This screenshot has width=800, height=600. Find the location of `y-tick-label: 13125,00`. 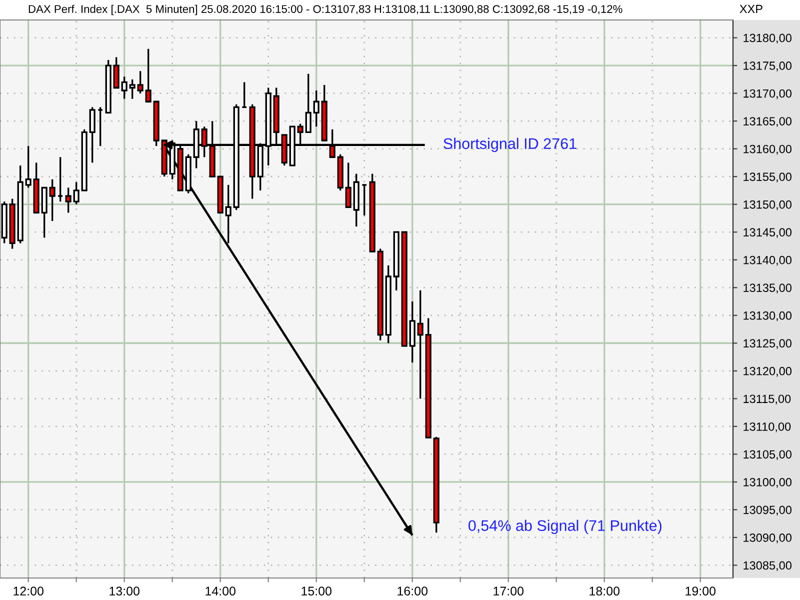

y-tick-label: 13125,00 is located at coordinates (768, 344).